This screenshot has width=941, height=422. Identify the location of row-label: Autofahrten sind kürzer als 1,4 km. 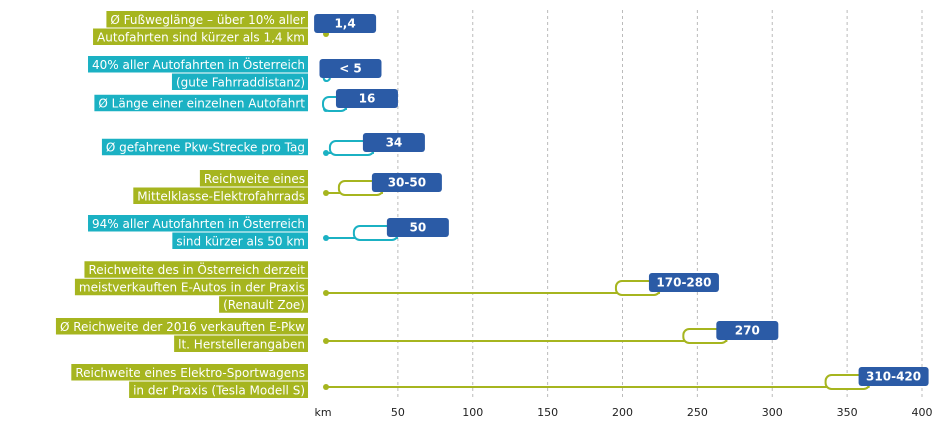
(201, 37).